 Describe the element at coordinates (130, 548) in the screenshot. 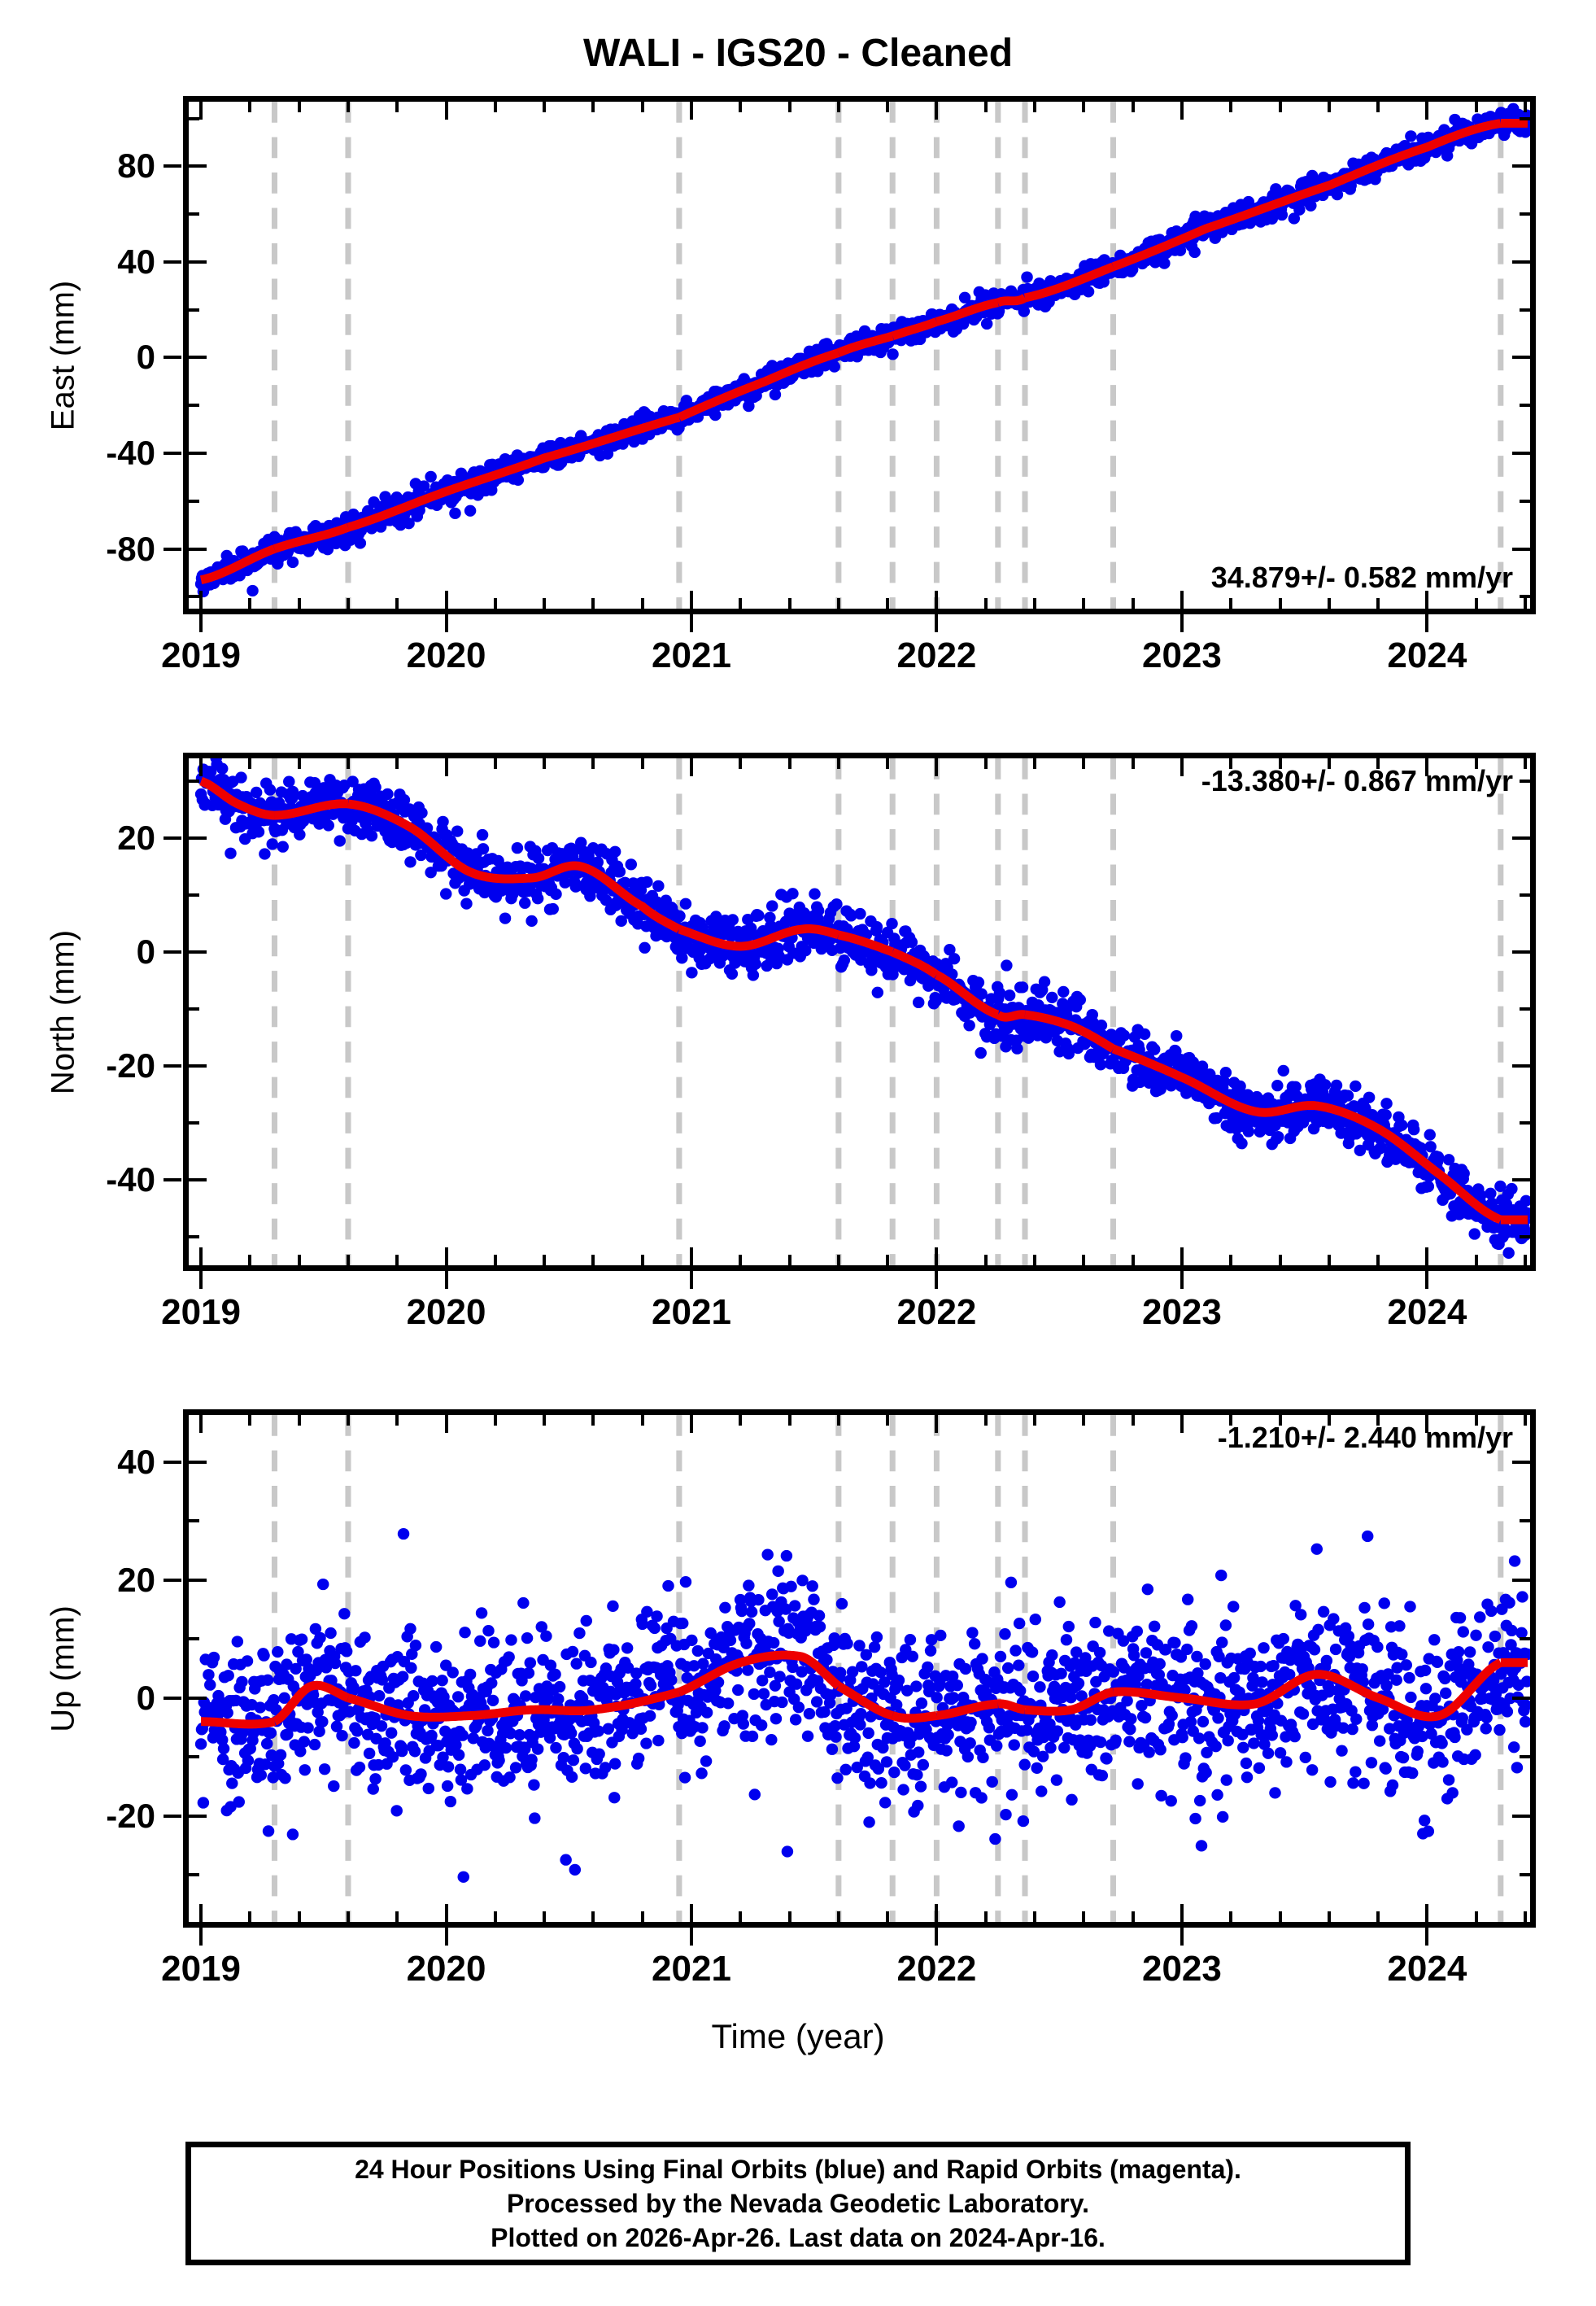

I see `y-tick-label: -80` at that location.